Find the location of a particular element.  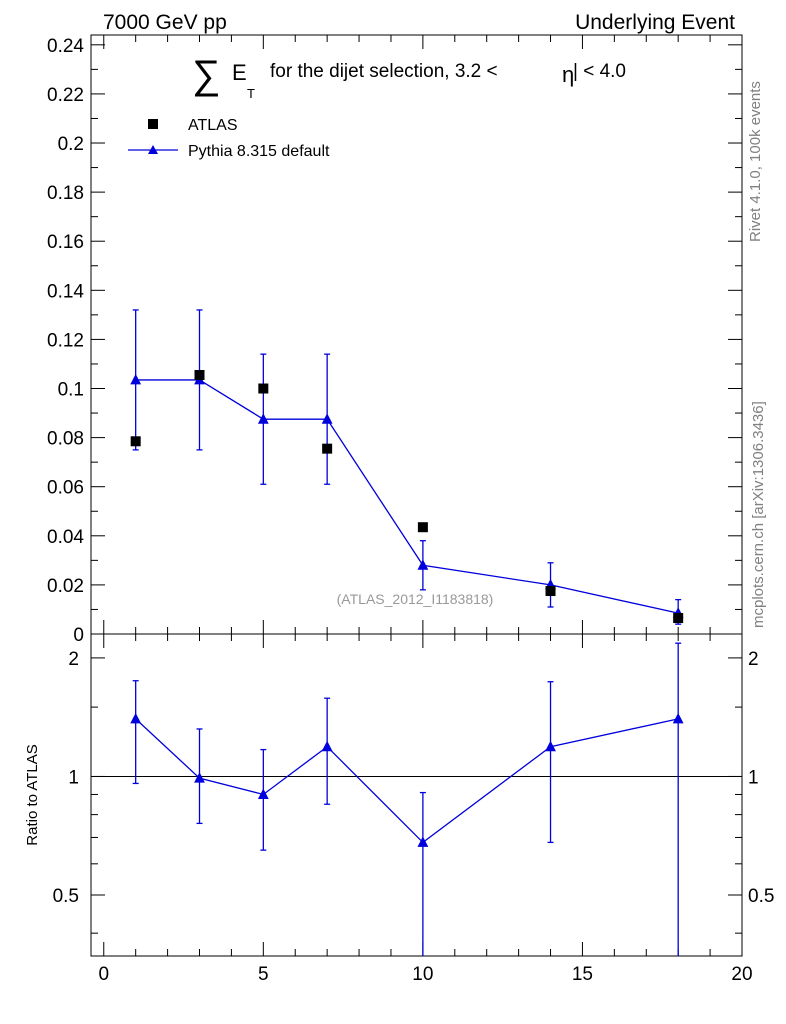

main-y-tick-label: 0.1 is located at coordinates (71, 390).